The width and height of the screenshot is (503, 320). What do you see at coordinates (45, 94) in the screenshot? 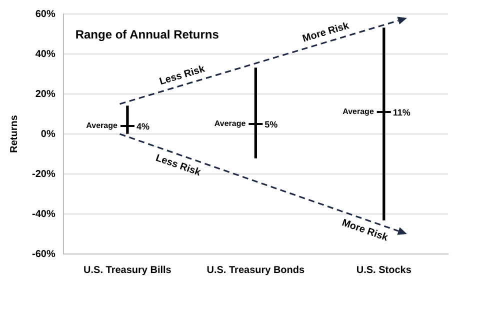
I see `y-tick-label: 20%` at bounding box center [45, 94].